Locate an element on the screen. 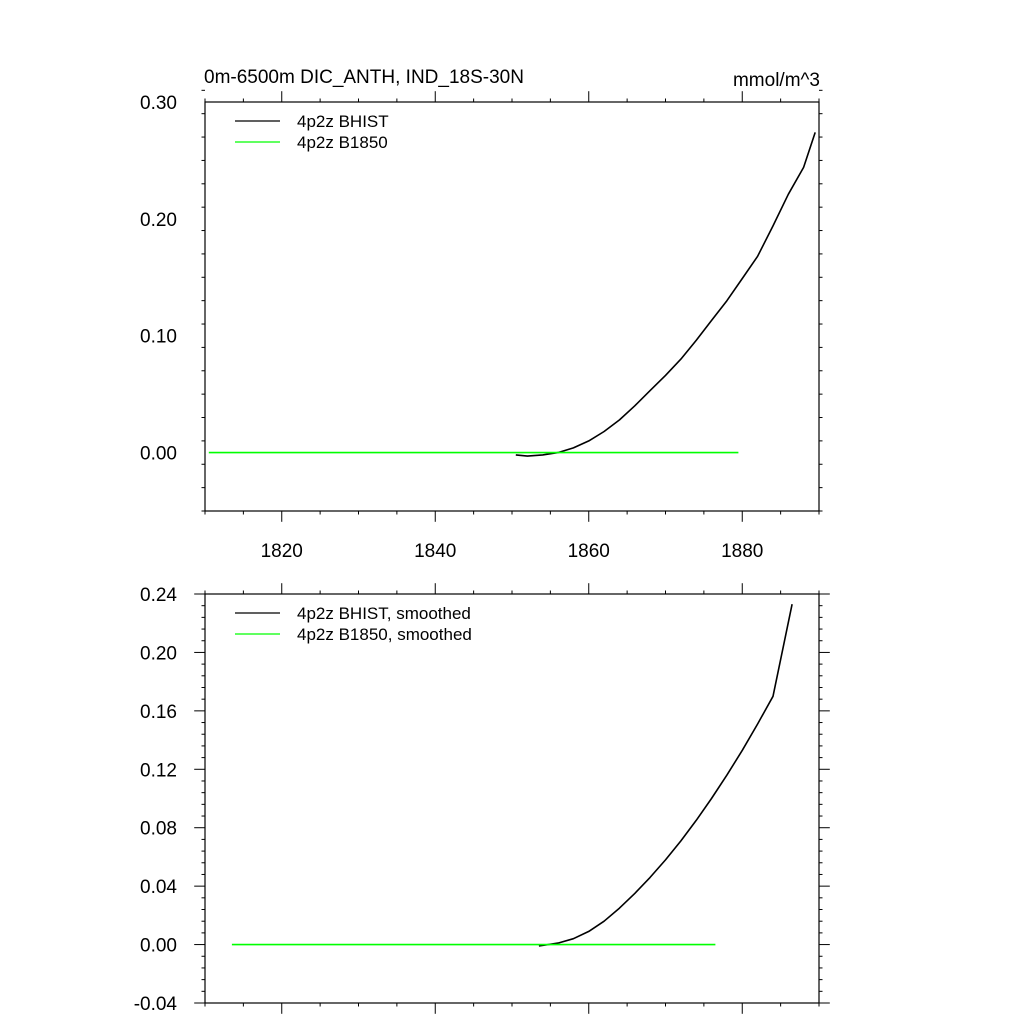  x-tick-label: 1880 is located at coordinates (742, 551).